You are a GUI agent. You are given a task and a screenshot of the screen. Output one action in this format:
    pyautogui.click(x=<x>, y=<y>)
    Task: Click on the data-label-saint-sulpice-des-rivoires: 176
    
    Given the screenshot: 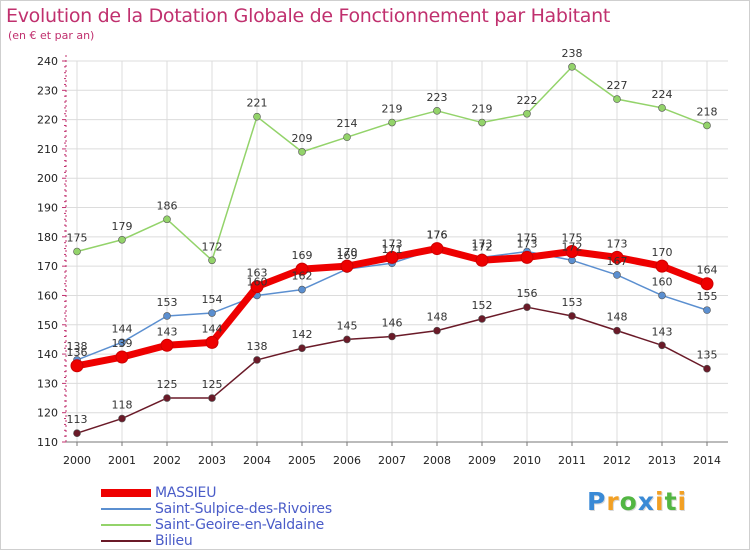 What is the action you would take?
    pyautogui.click(x=437, y=235)
    